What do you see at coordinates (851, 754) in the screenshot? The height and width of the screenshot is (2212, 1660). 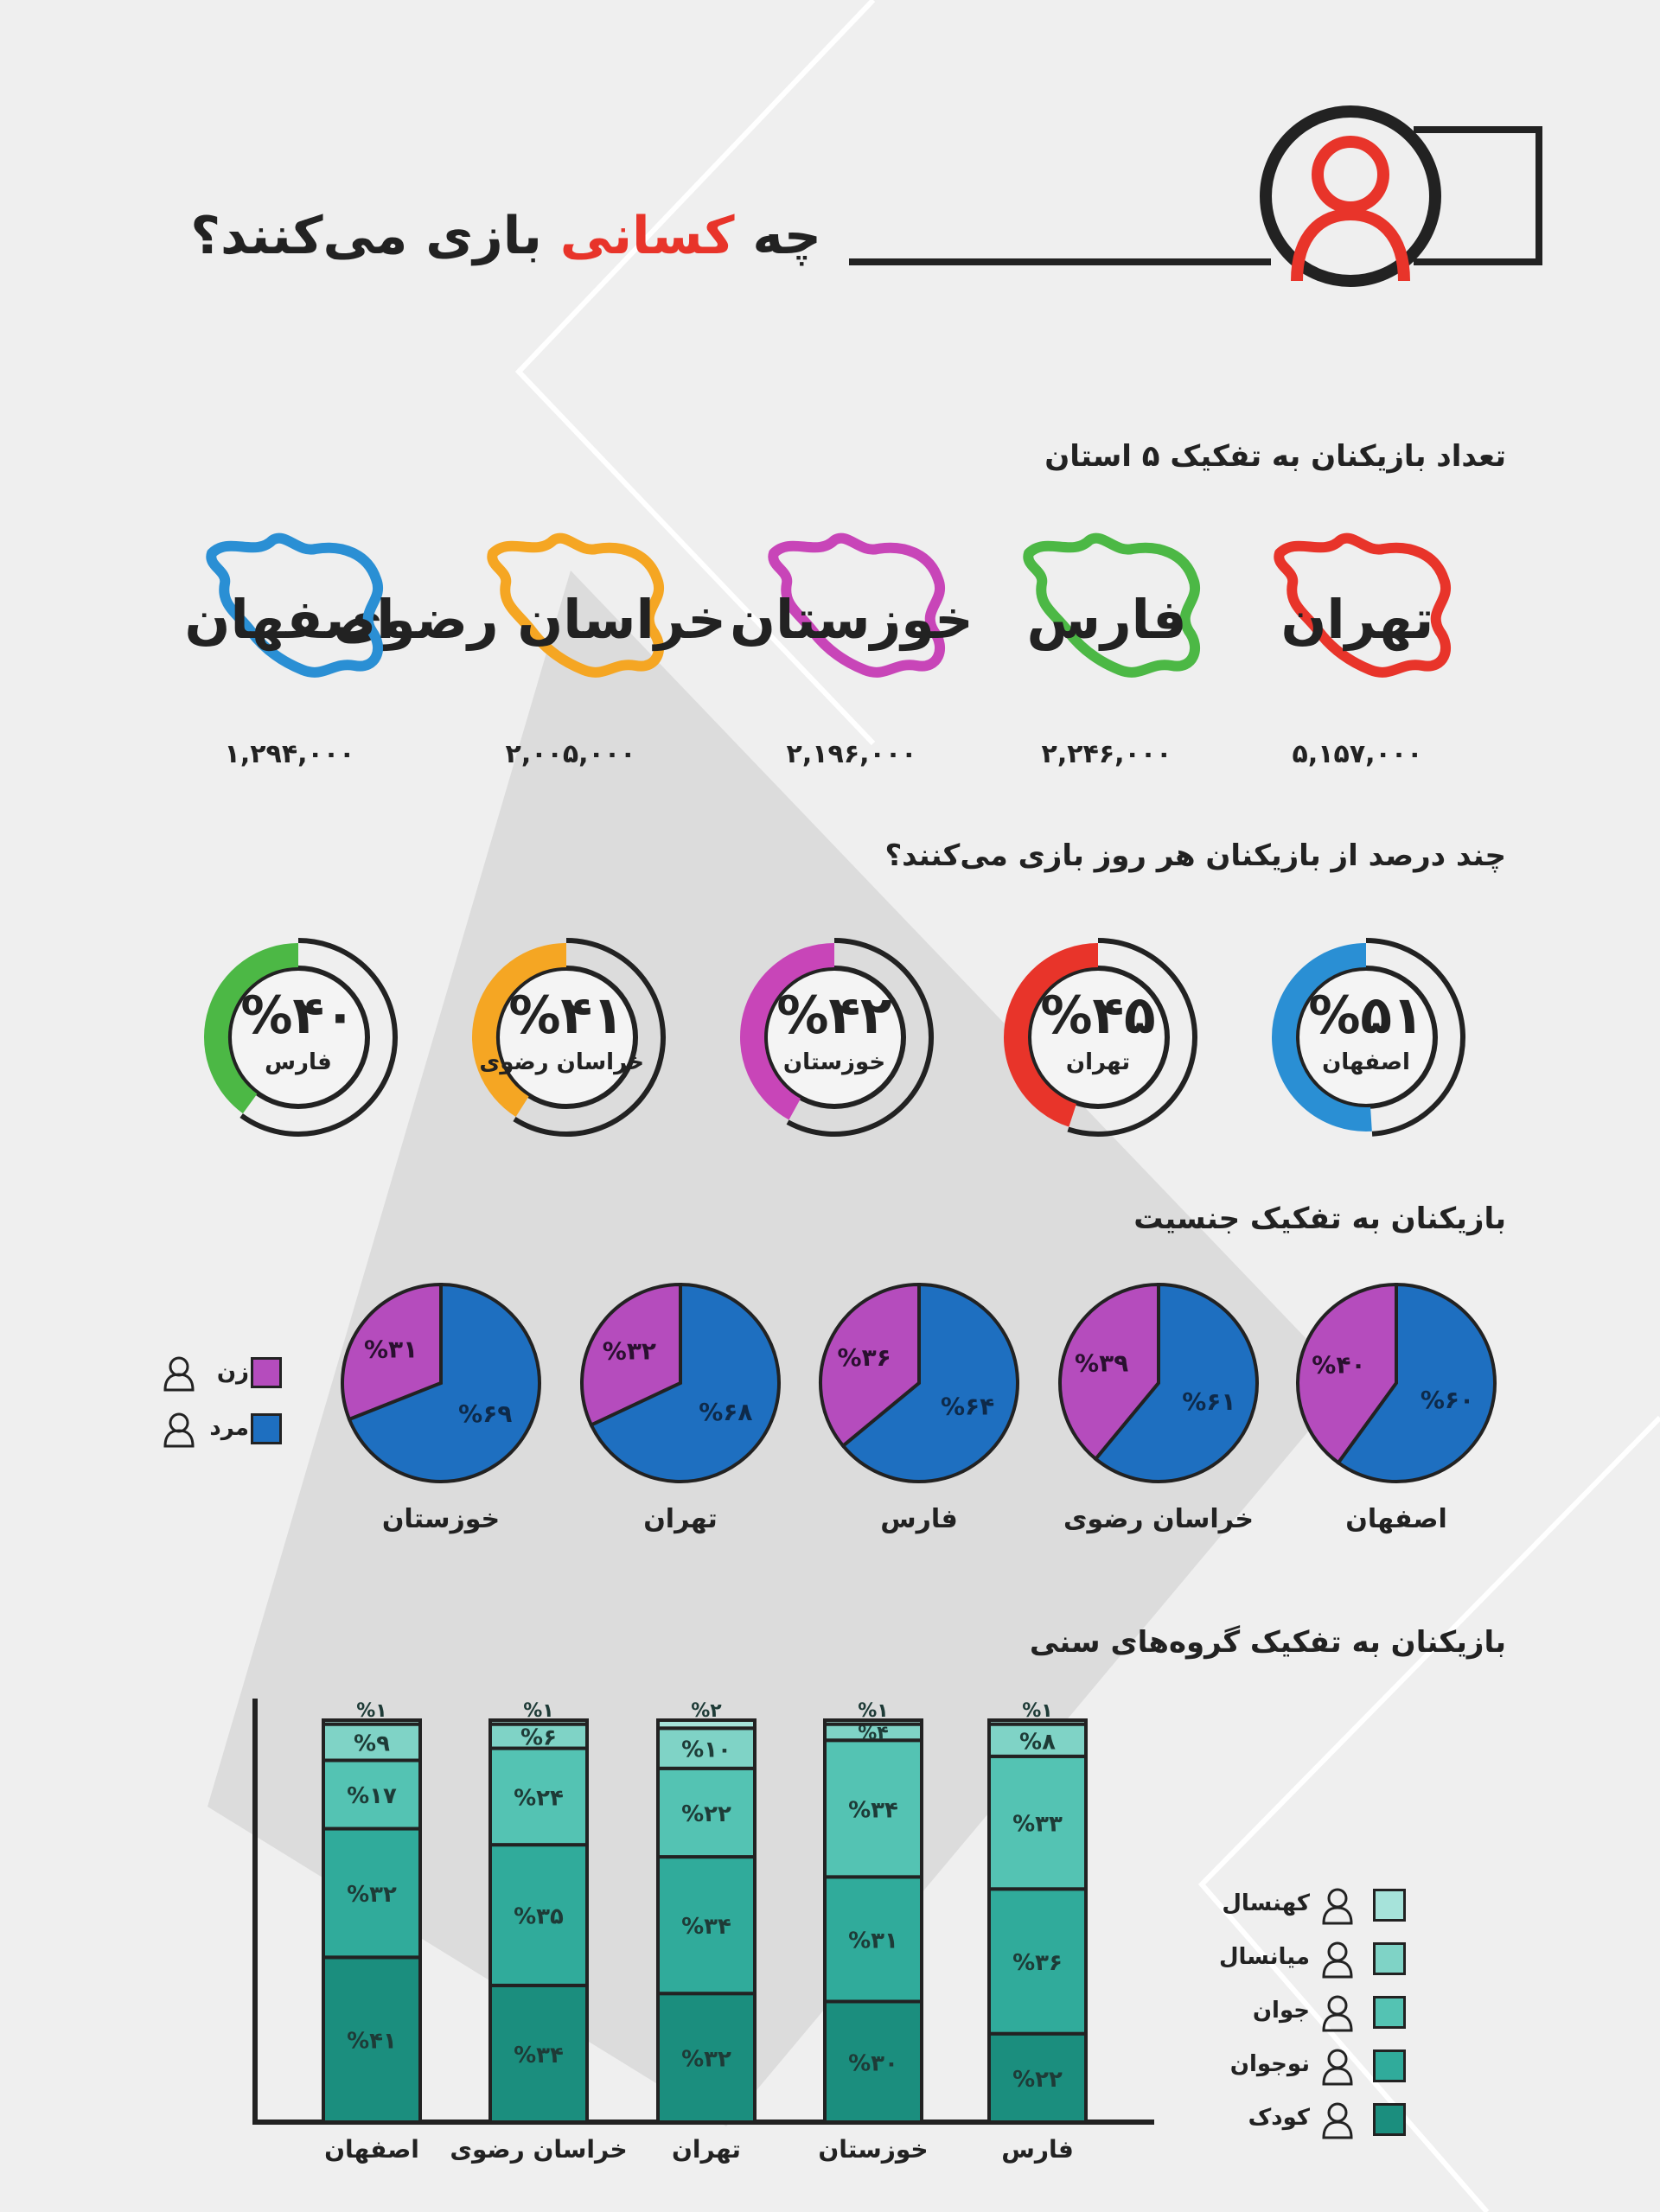 I see `province-player-count: ۲,۱۹۶,۰۰۰` at bounding box center [851, 754].